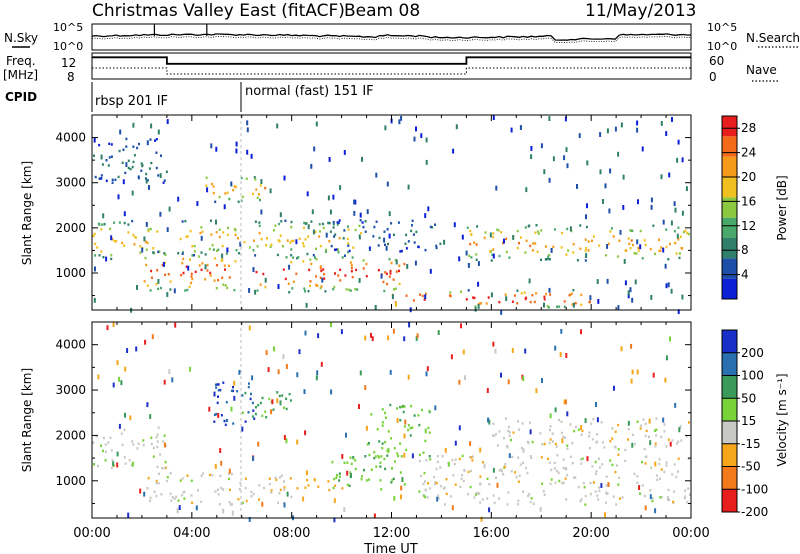 The height and width of the screenshot is (554, 800). What do you see at coordinates (70, 390) in the screenshot?
I see `y-tick-label: 3000` at bounding box center [70, 390].